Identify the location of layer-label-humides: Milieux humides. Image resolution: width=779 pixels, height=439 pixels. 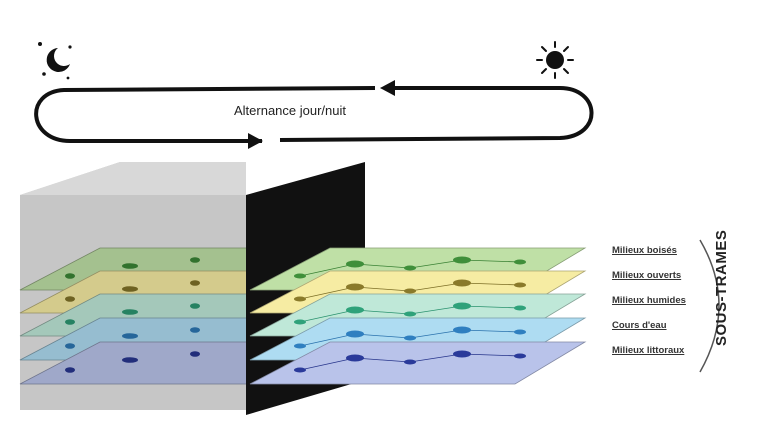
(649, 300).